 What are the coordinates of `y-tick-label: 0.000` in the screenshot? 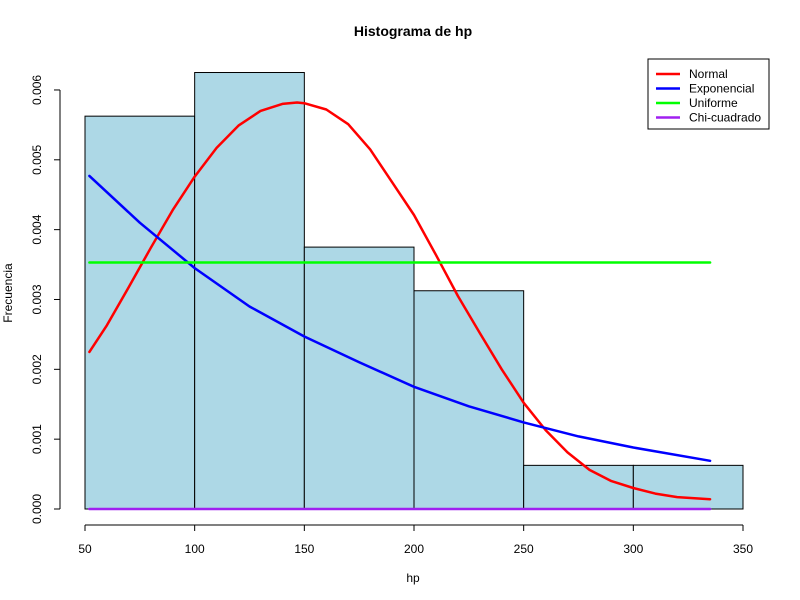 It's located at (37, 509).